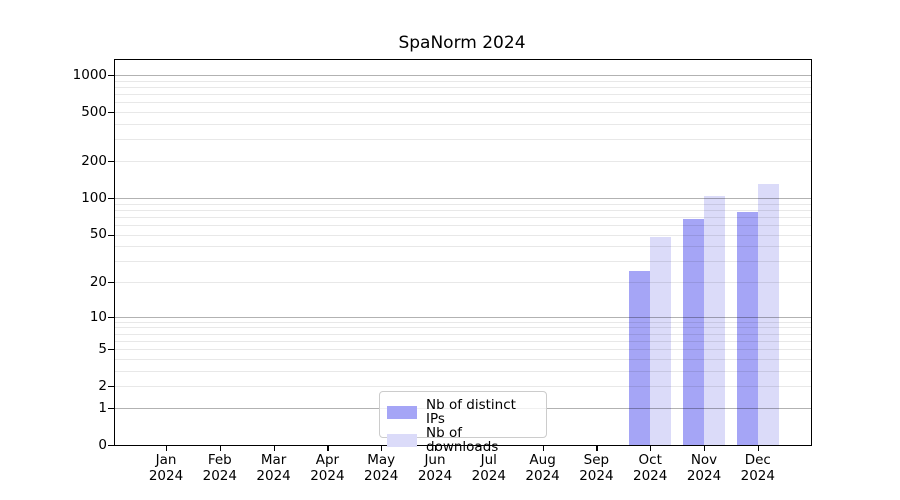  Describe the element at coordinates (651, 448) in the screenshot. I see `x-tick-oct` at that location.